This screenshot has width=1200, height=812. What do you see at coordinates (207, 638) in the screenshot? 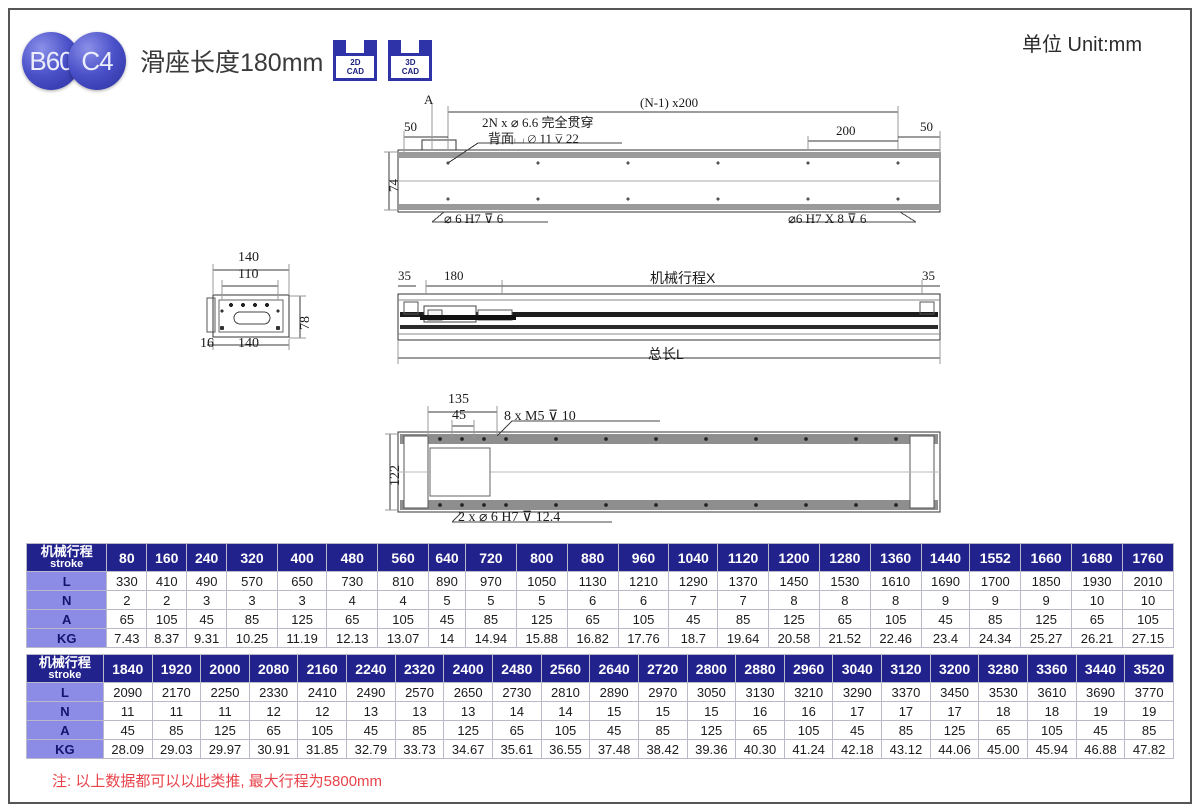
I see `data-cell: 9.31` at bounding box center [207, 638].